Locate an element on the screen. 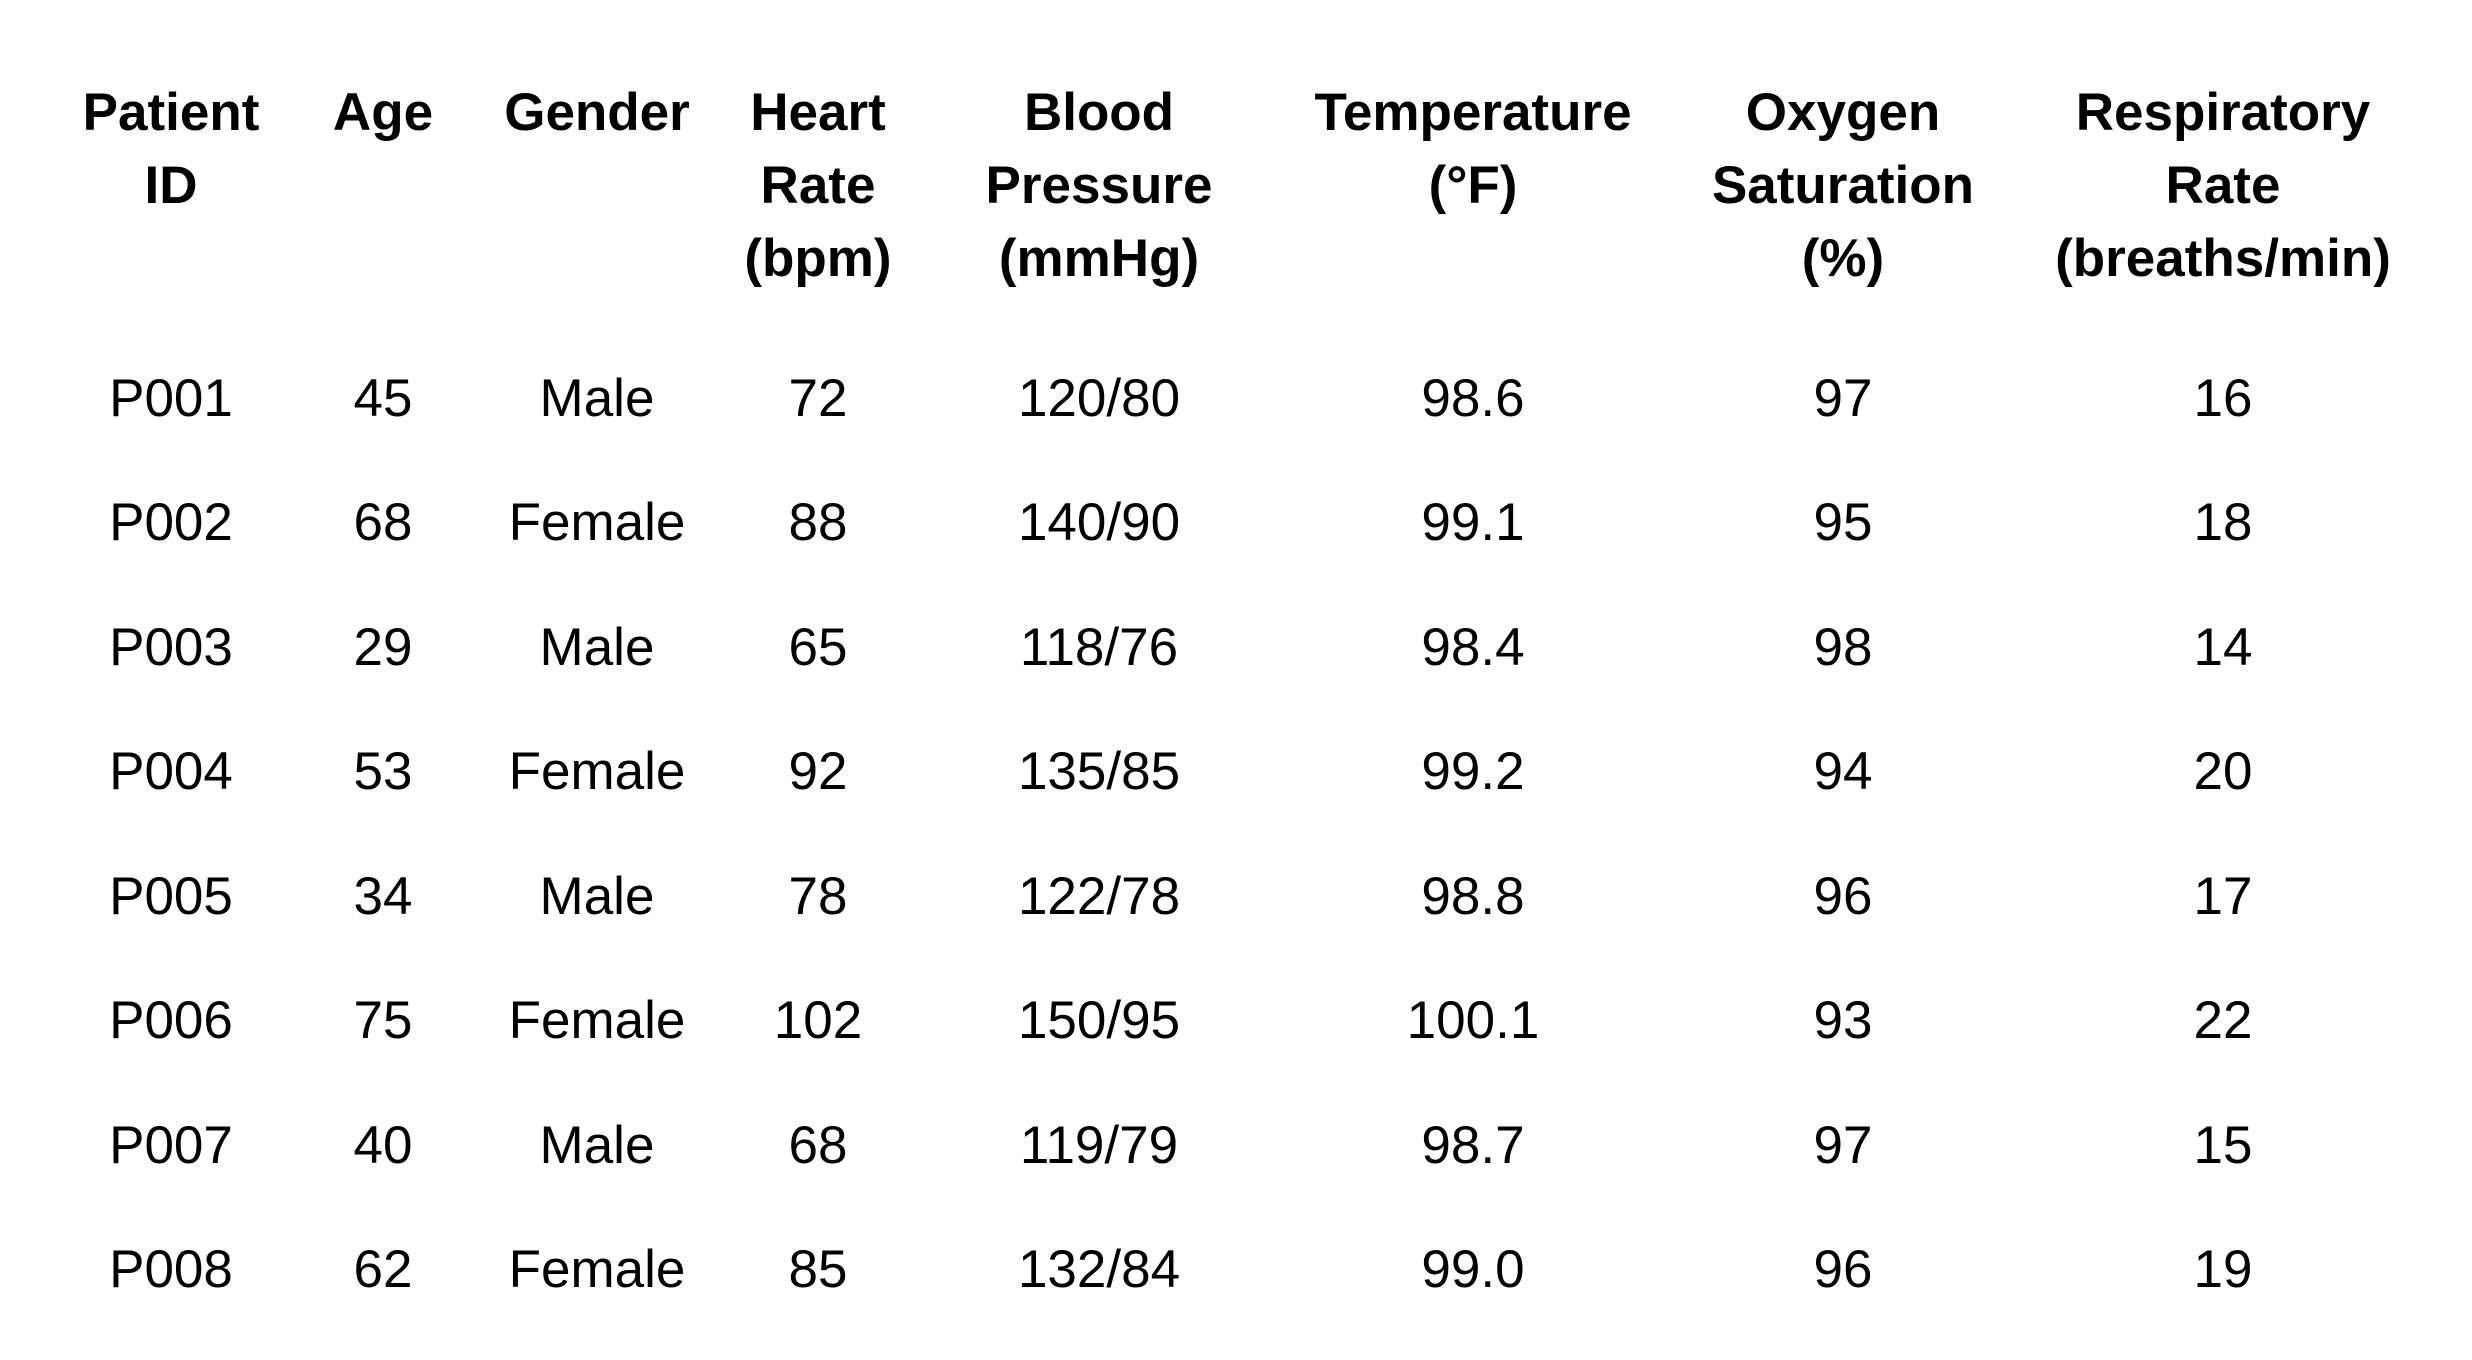 Image resolution: width=2472 pixels, height=1360 pixels. cell-temperature: 98.6 is located at coordinates (1473, 398).